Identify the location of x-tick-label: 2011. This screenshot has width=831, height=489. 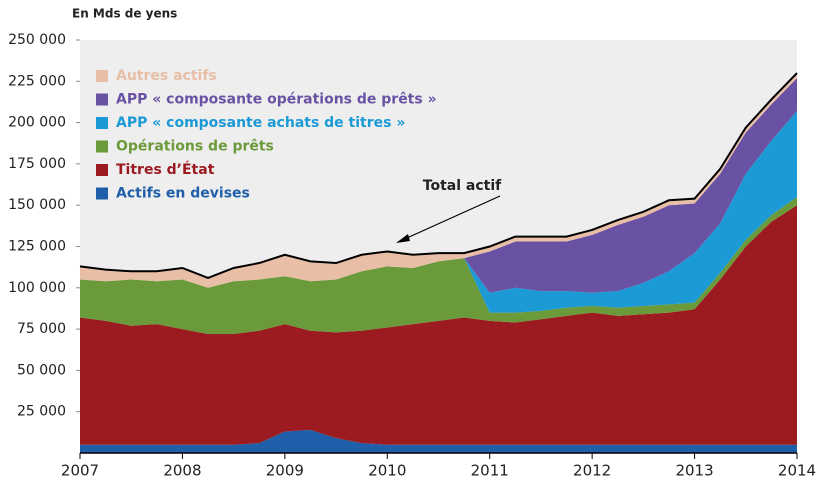
(490, 471).